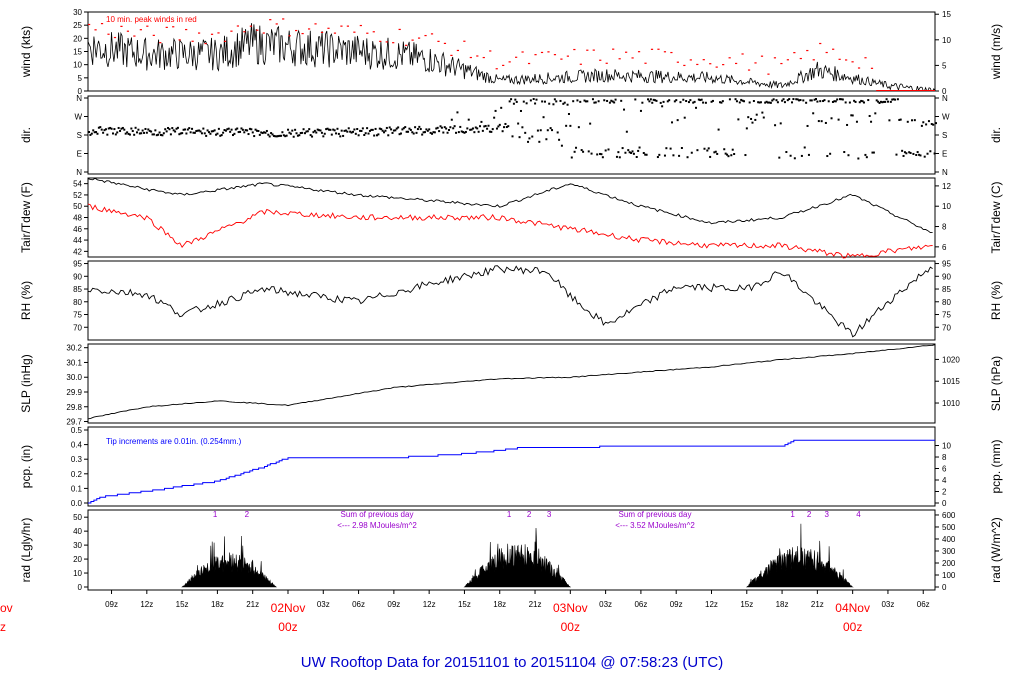 This screenshot has height=700, width=1024. I want to click on x-hour-label: 06z, so click(640, 604).